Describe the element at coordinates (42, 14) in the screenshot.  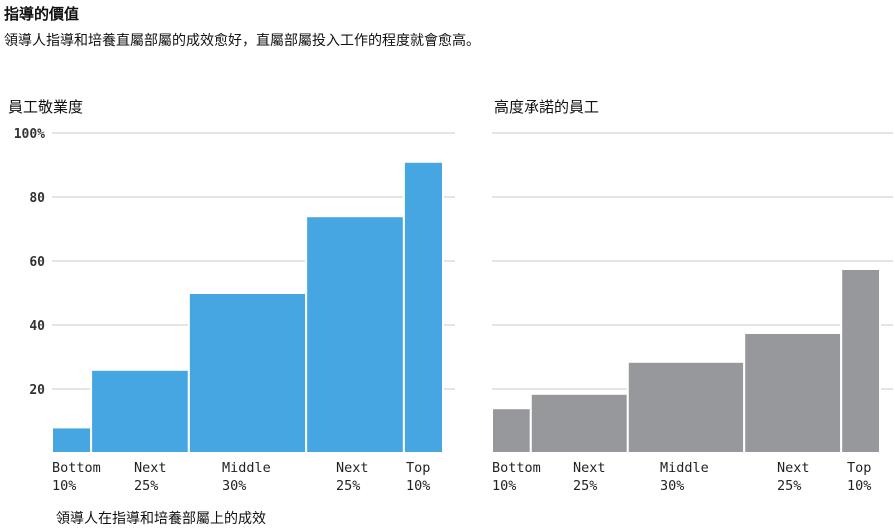
I see `chart-title: 指導的價值` at that location.